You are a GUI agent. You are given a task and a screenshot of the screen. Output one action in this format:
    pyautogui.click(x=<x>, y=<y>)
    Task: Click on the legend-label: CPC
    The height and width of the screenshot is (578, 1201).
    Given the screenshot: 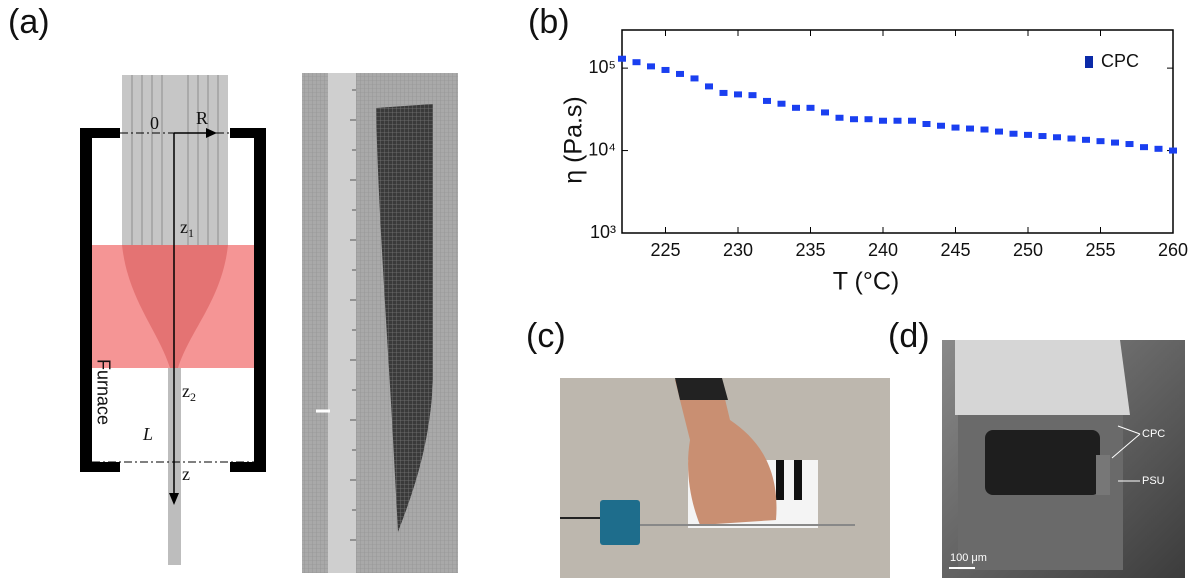 What is the action you would take?
    pyautogui.click(x=1120, y=61)
    